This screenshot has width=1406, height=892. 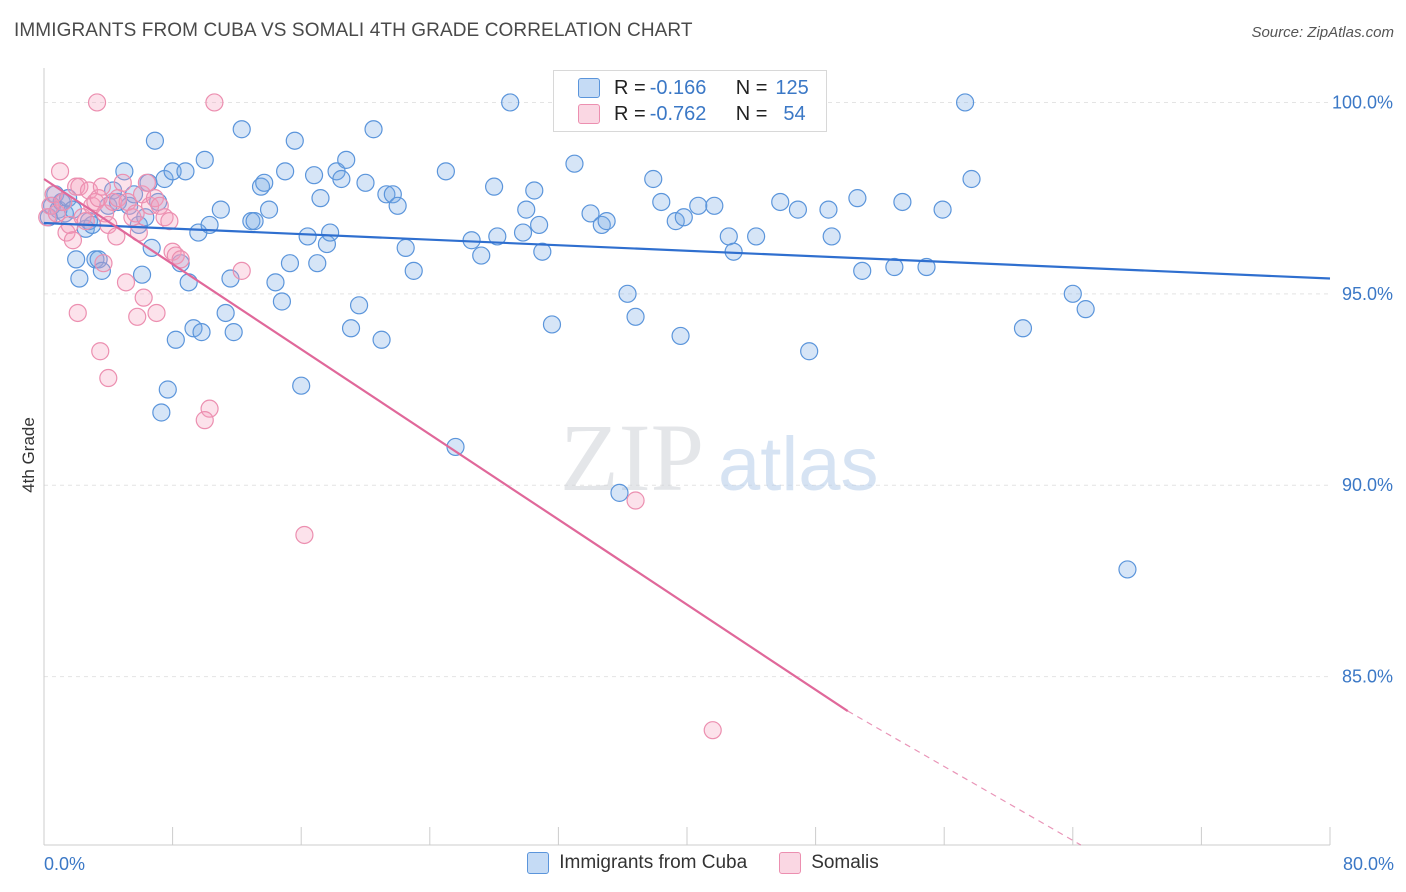 I want to click on legend-item-somalis: Somalis, so click(x=829, y=863).